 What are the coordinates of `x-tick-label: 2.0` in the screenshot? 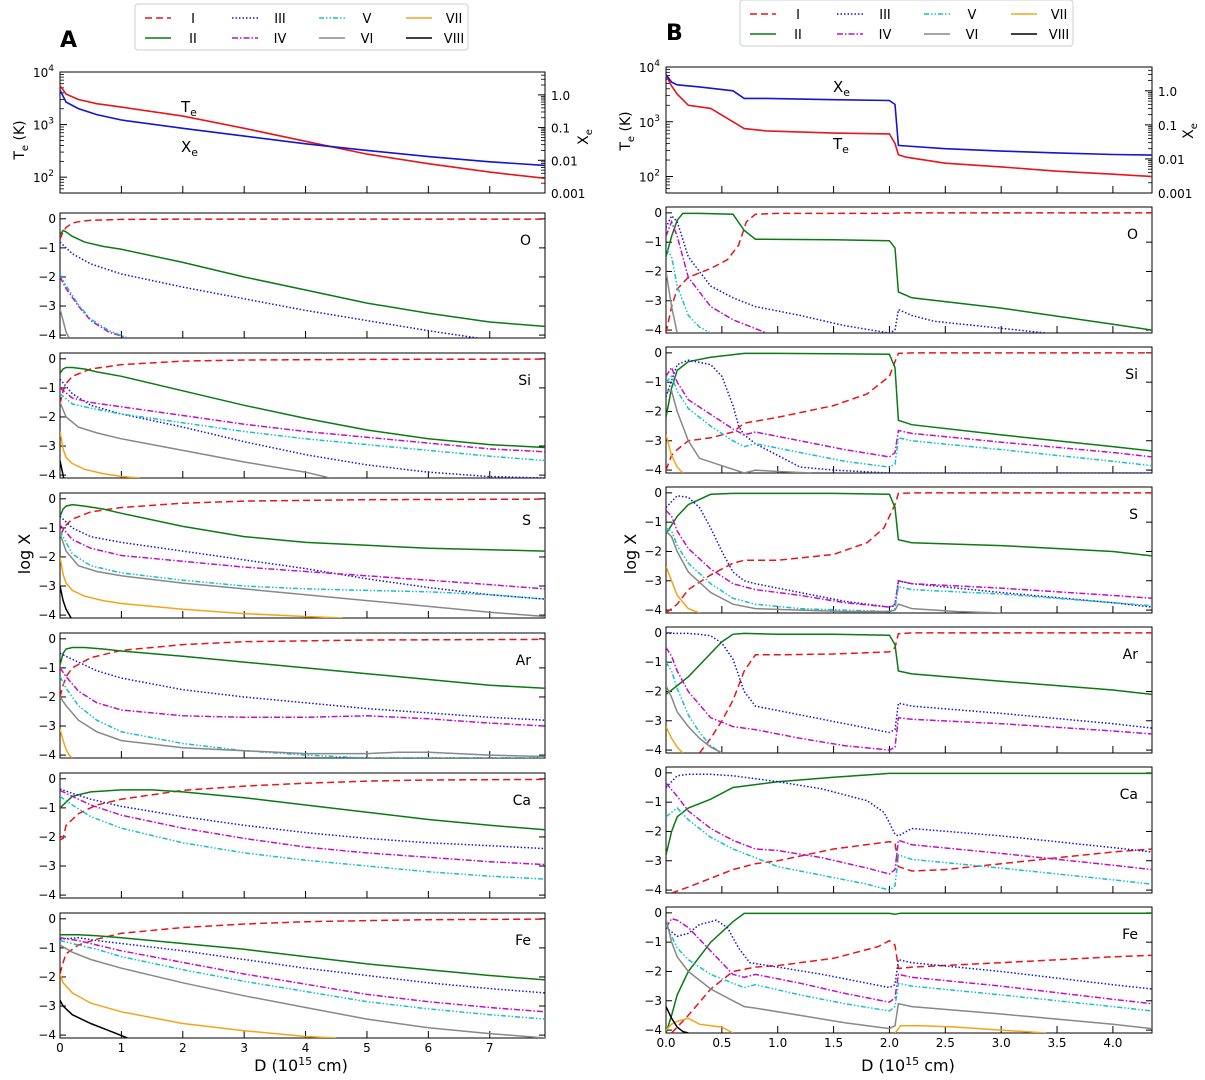 It's located at (889, 1043).